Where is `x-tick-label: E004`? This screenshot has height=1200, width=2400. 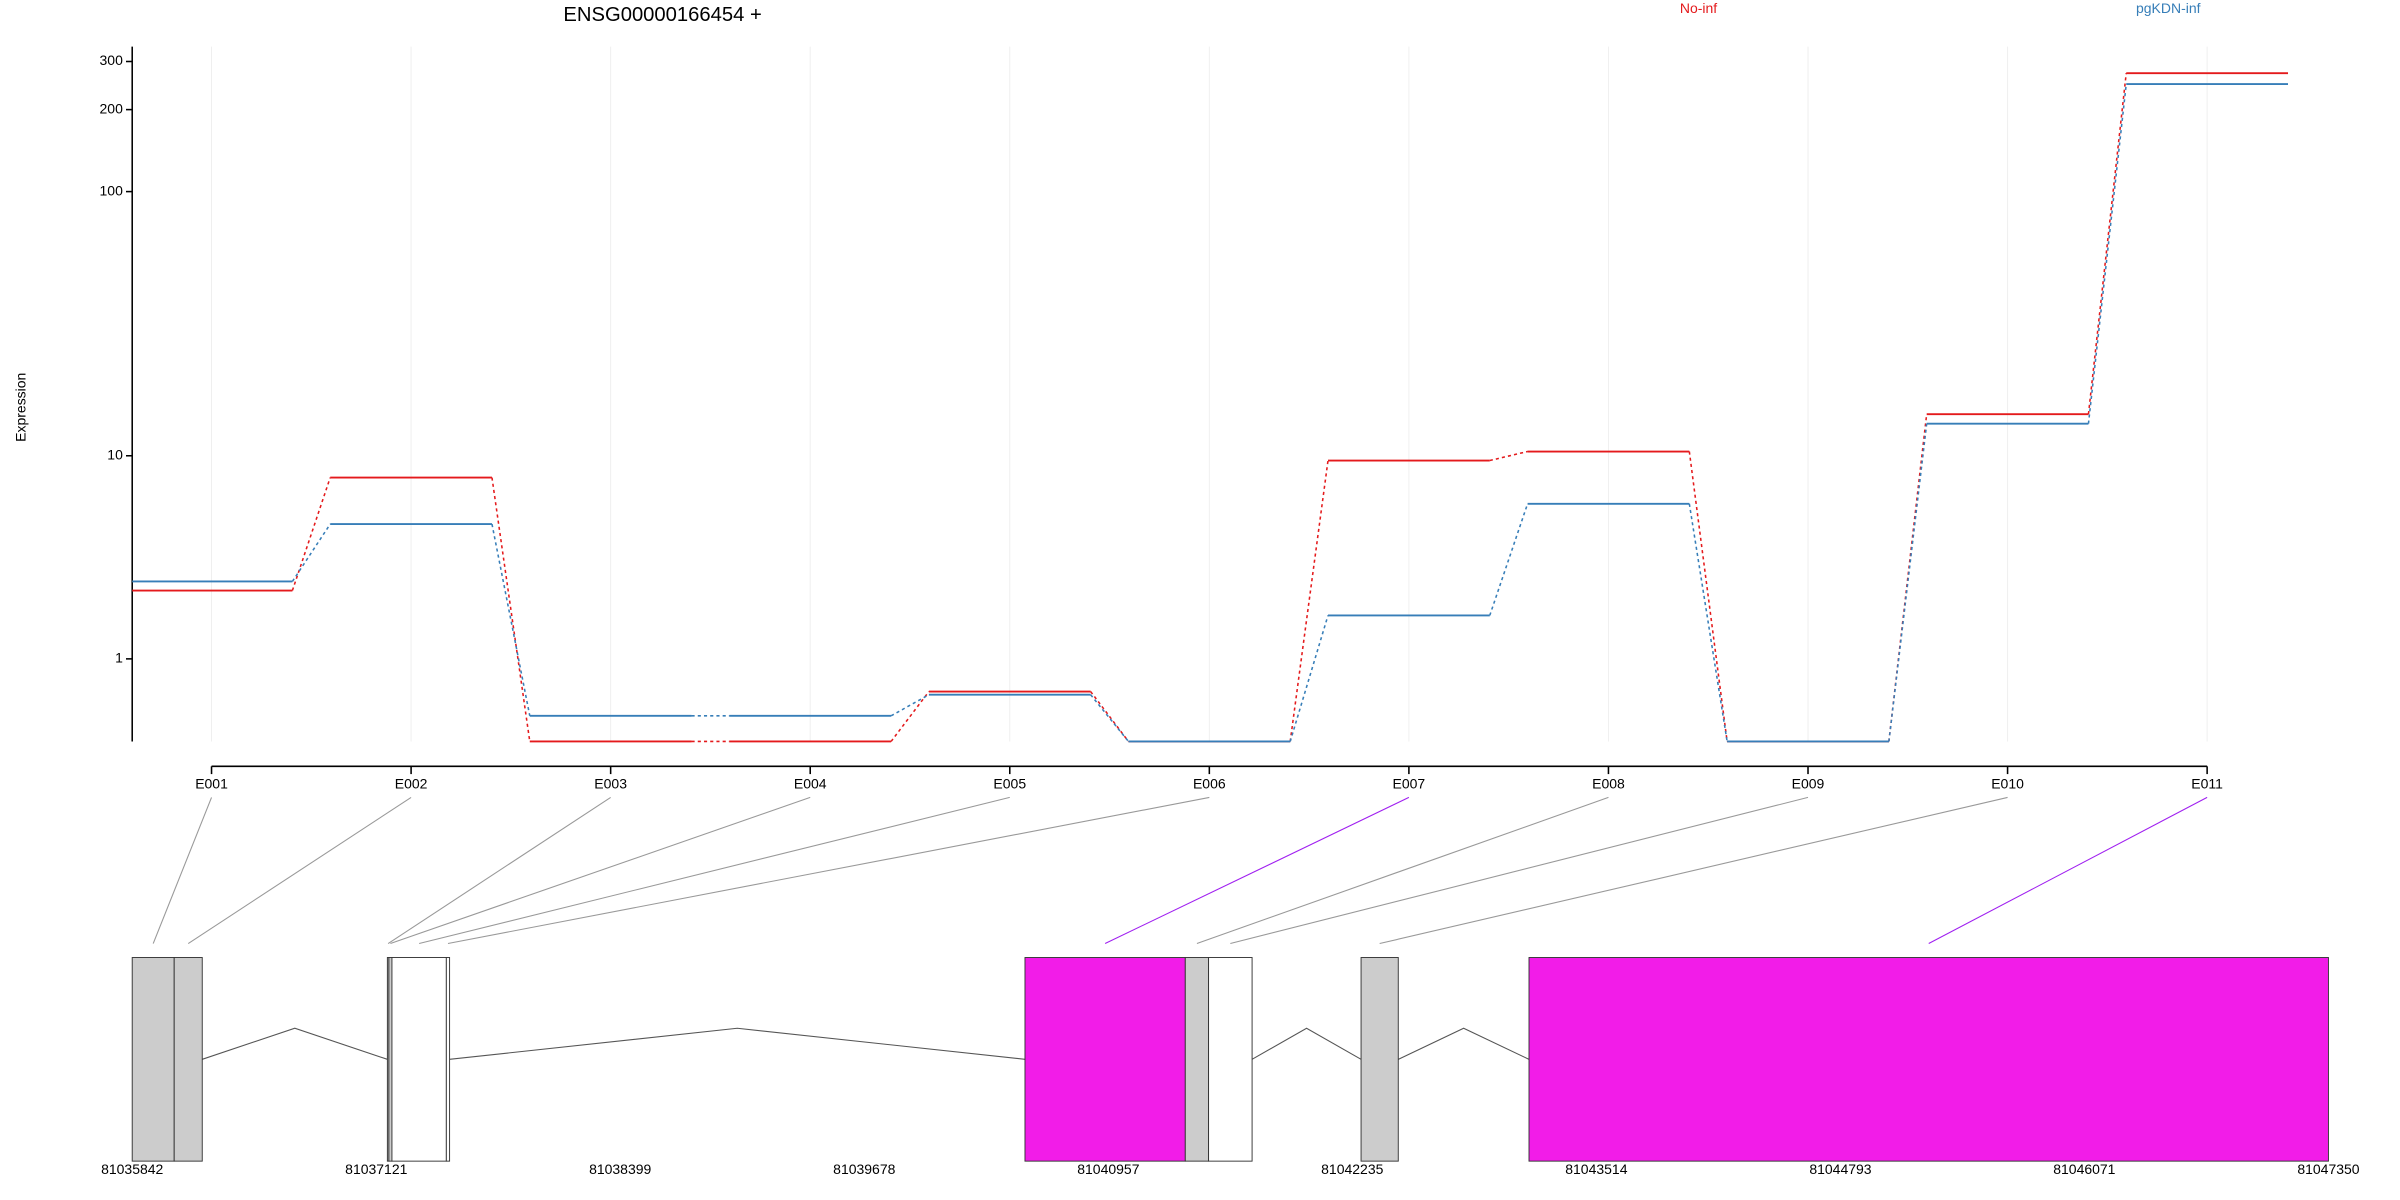
x-tick-label: E004 is located at coordinates (810, 784).